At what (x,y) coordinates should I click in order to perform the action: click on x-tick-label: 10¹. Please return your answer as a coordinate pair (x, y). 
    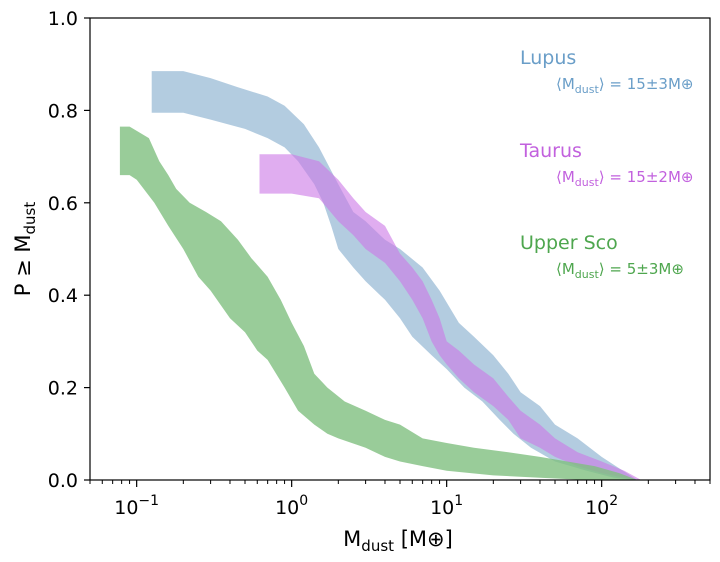
    Looking at the image, I should click on (446, 506).